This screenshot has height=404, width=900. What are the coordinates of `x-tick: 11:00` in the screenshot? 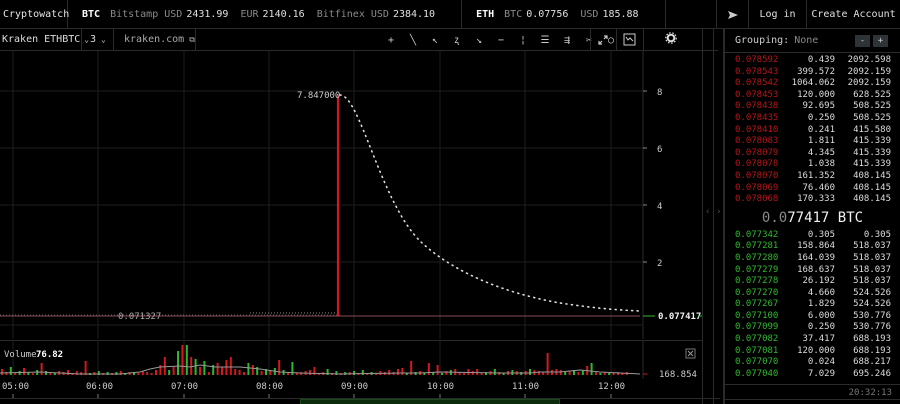 It's located at (525, 387).